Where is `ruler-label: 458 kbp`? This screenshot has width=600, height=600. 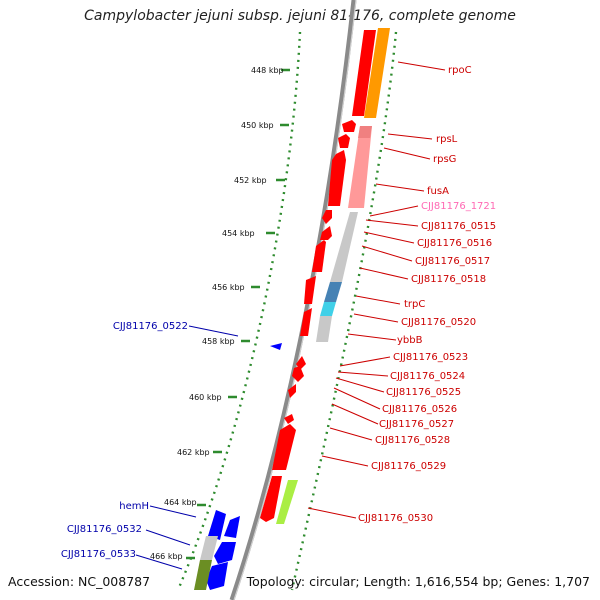 ruler-label: 458 kbp is located at coordinates (218, 341).